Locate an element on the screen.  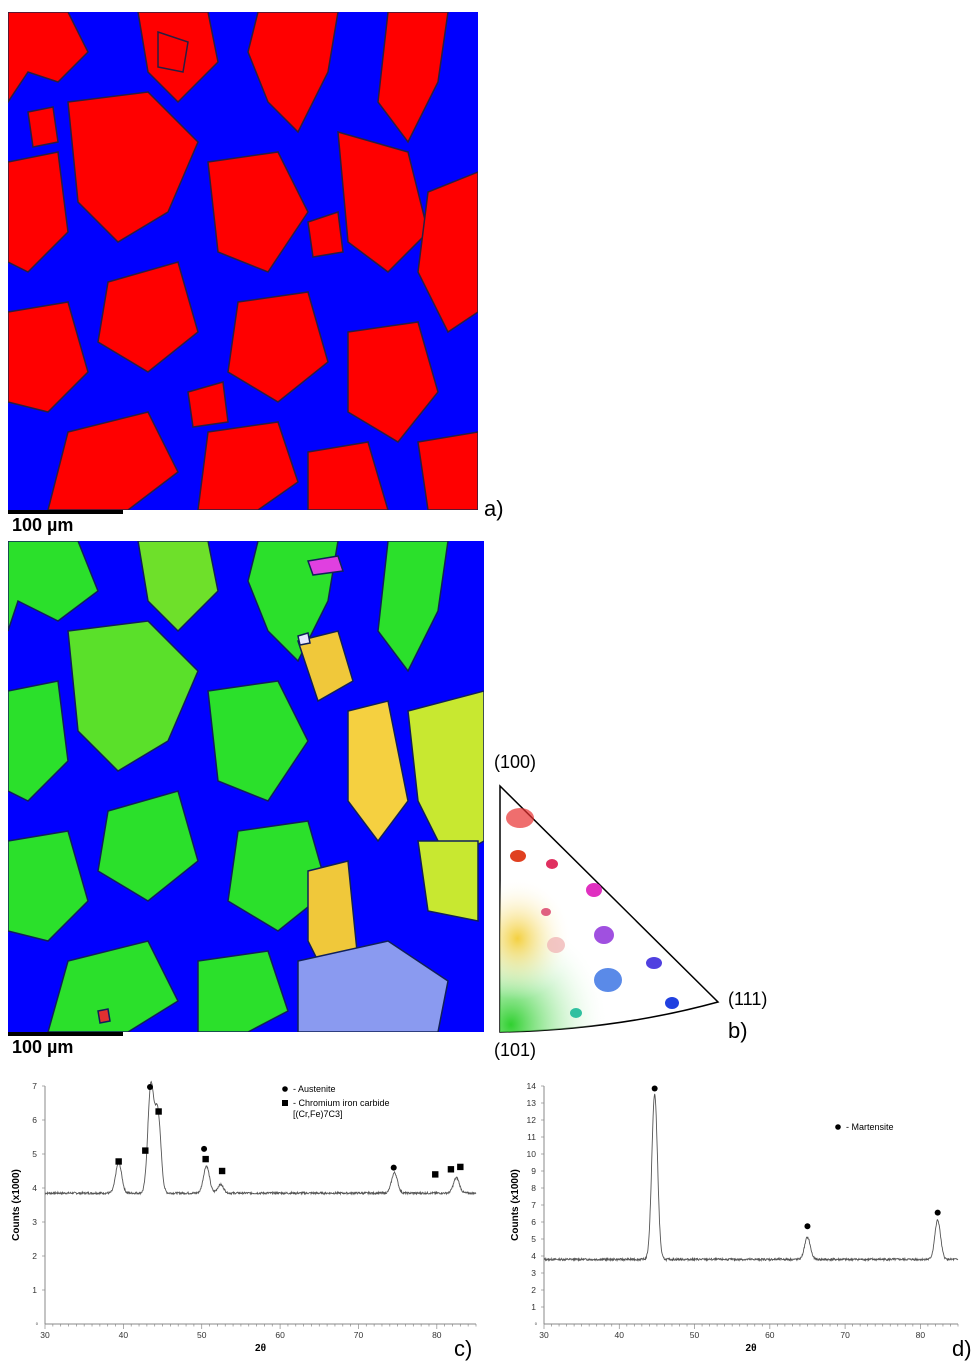
y-tick-label: 11 is located at coordinates (531, 1137).